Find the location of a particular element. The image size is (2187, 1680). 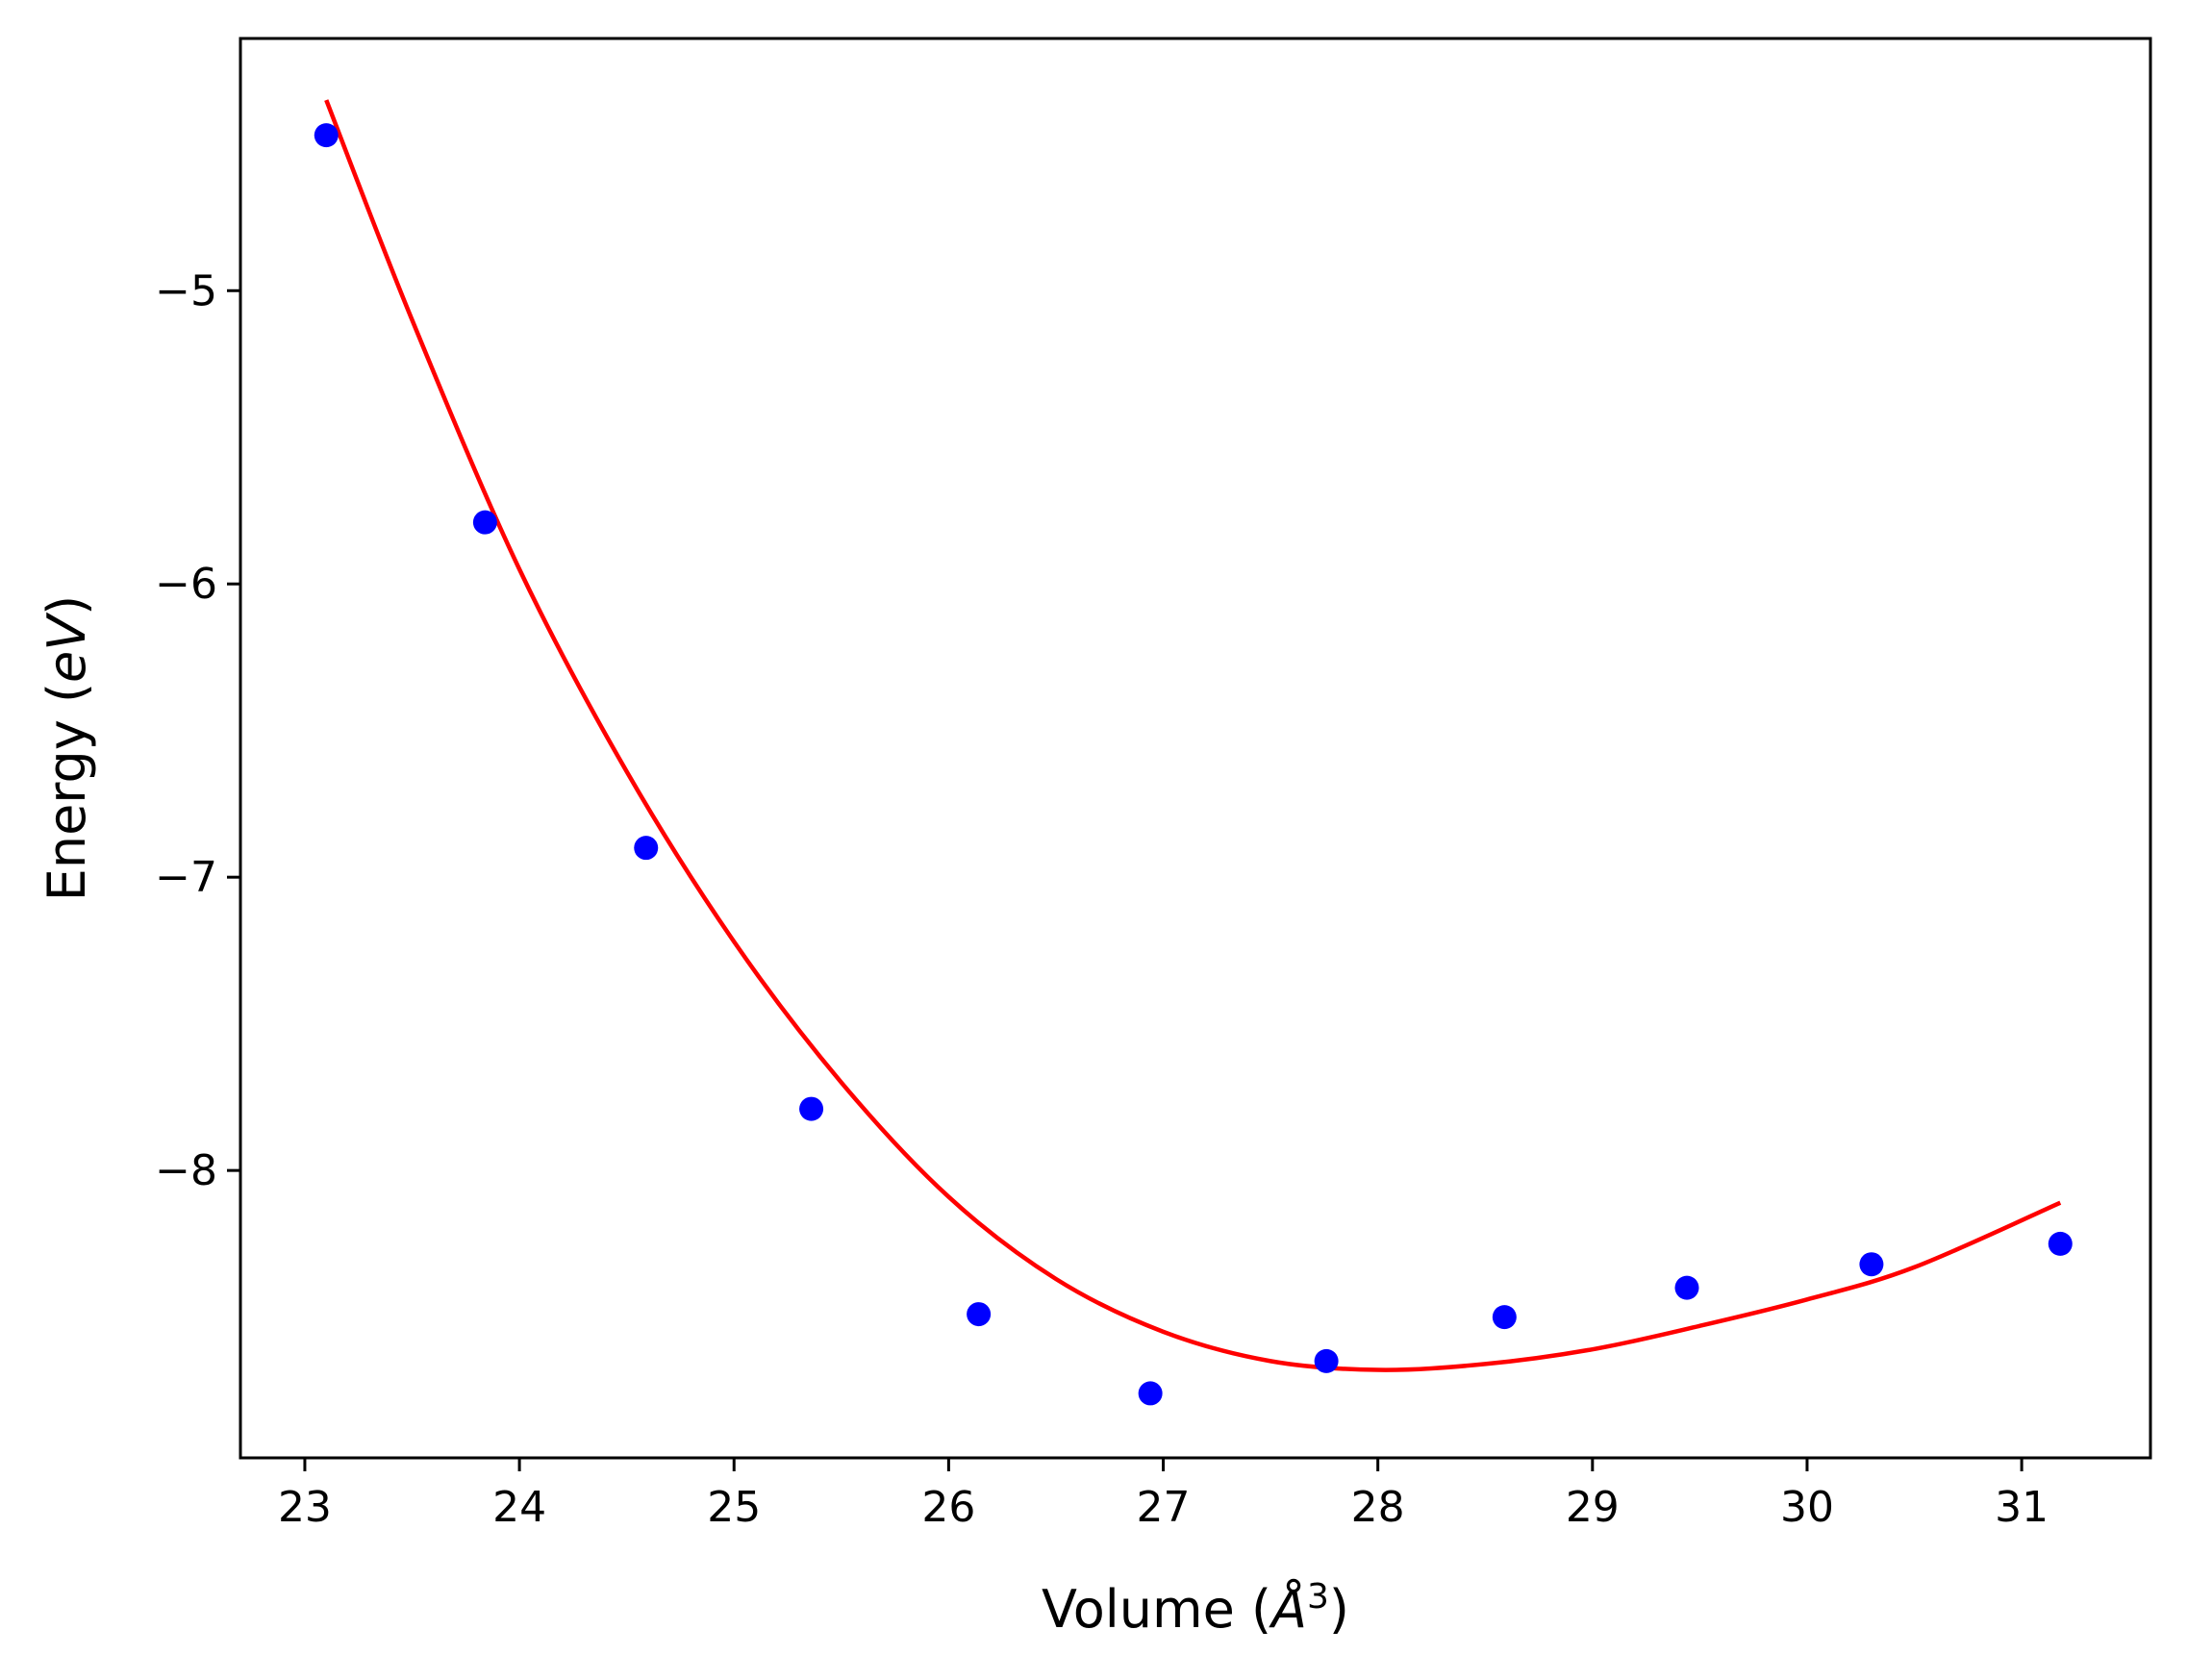

x-axis-label: Volume (Å3) is located at coordinates (1195, 1609).